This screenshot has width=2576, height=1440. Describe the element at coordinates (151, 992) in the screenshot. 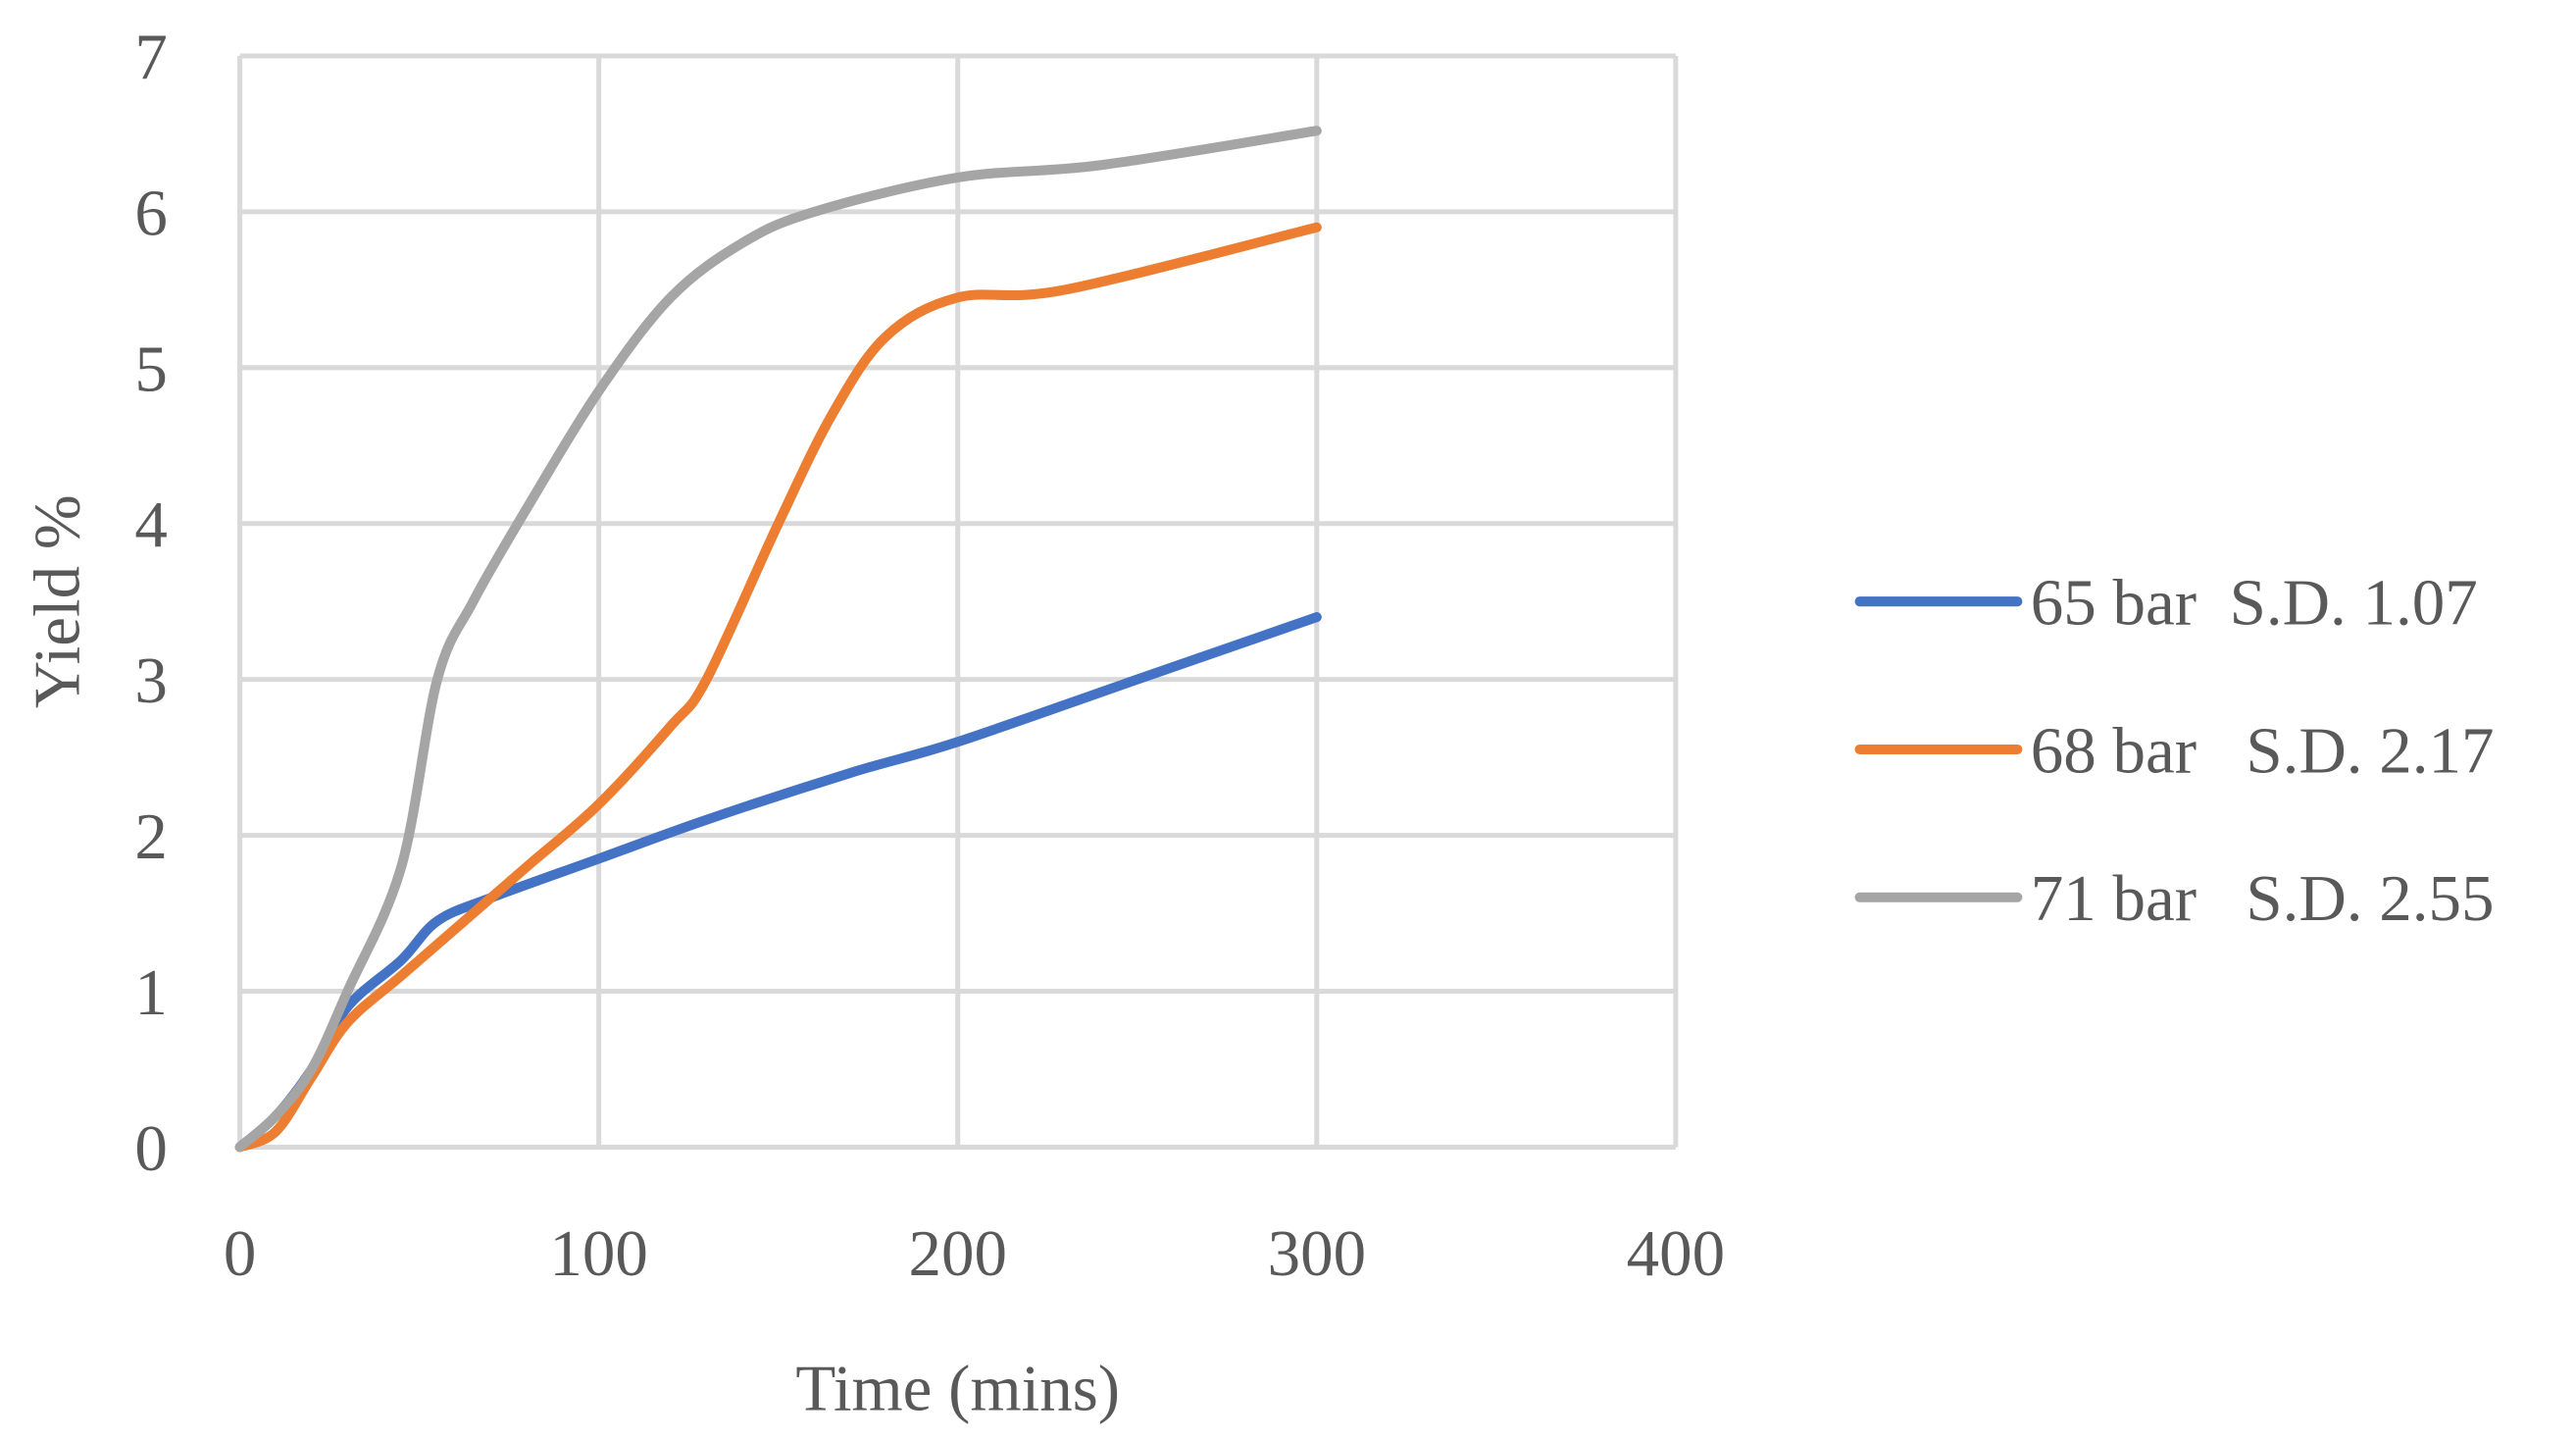

I see `y-tick-label: 1` at that location.